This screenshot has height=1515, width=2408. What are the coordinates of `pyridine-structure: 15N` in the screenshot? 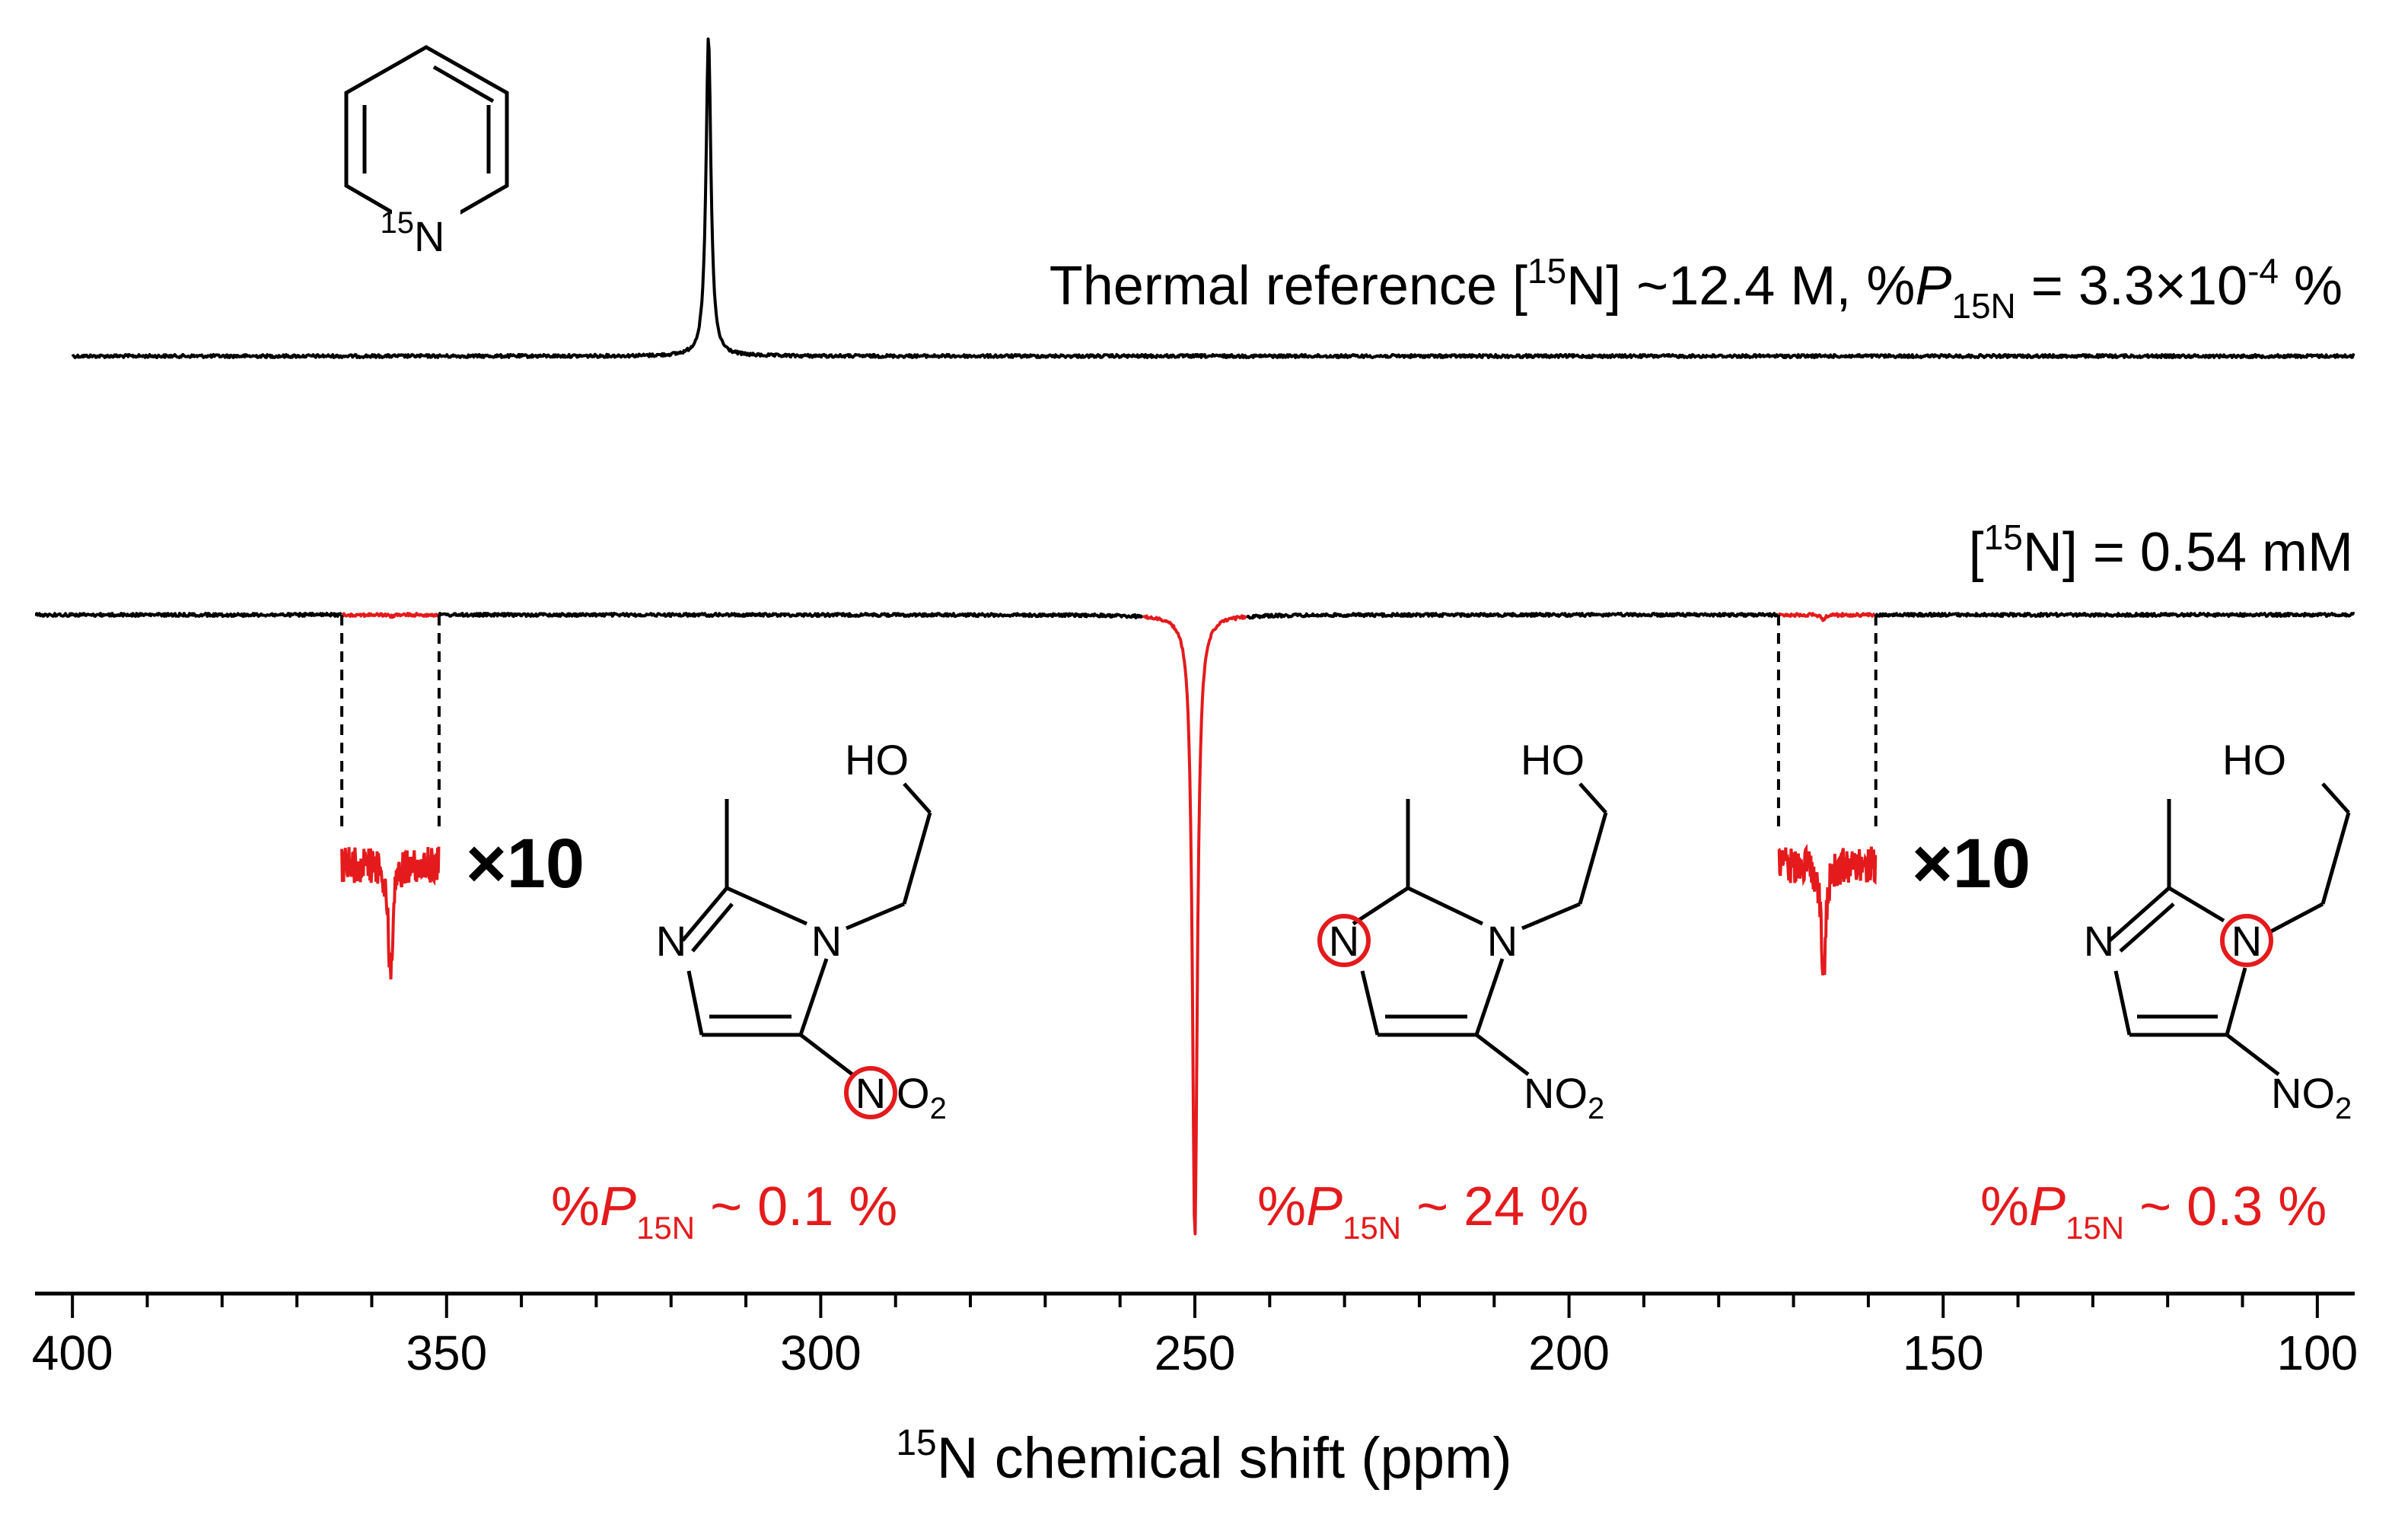 It's located at (426, 152).